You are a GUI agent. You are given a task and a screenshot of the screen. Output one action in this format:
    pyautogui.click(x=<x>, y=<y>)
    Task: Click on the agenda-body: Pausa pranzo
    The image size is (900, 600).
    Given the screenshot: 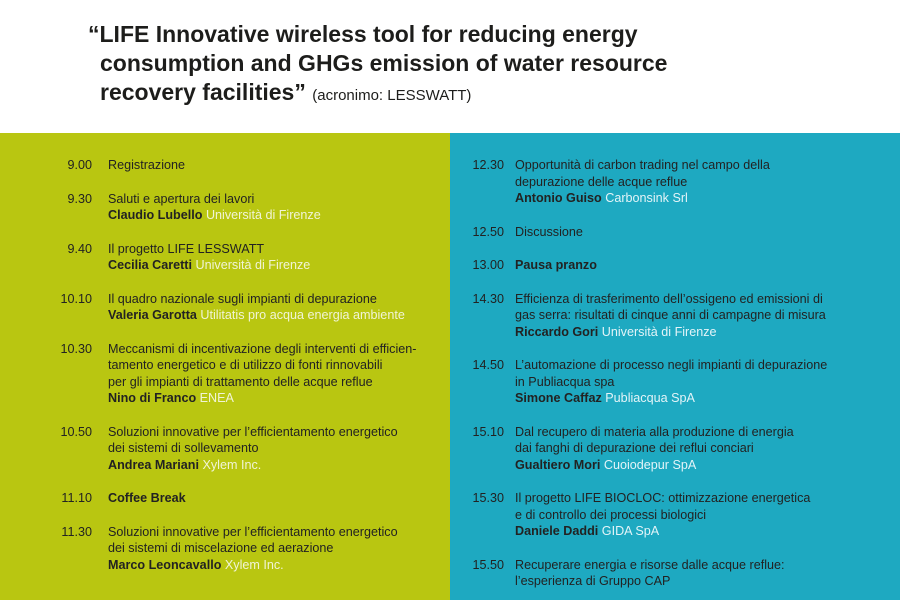 What is the action you would take?
    pyautogui.click(x=680, y=265)
    